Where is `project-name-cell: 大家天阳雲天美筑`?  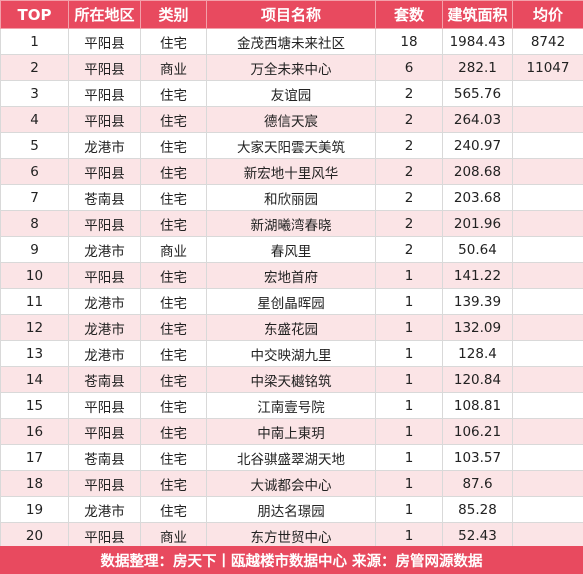 project-name-cell: 大家天阳雲天美筑 is located at coordinates (291, 145).